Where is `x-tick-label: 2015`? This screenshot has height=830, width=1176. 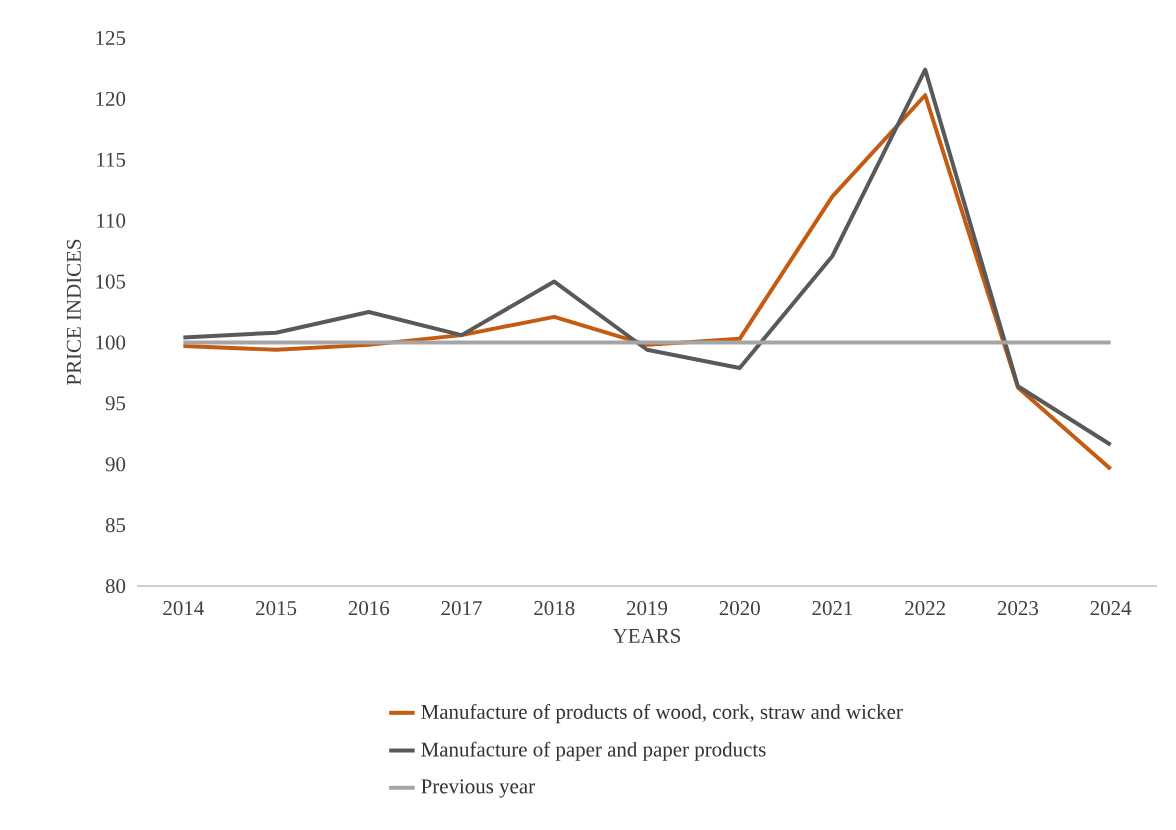 x-tick-label: 2015 is located at coordinates (276, 608).